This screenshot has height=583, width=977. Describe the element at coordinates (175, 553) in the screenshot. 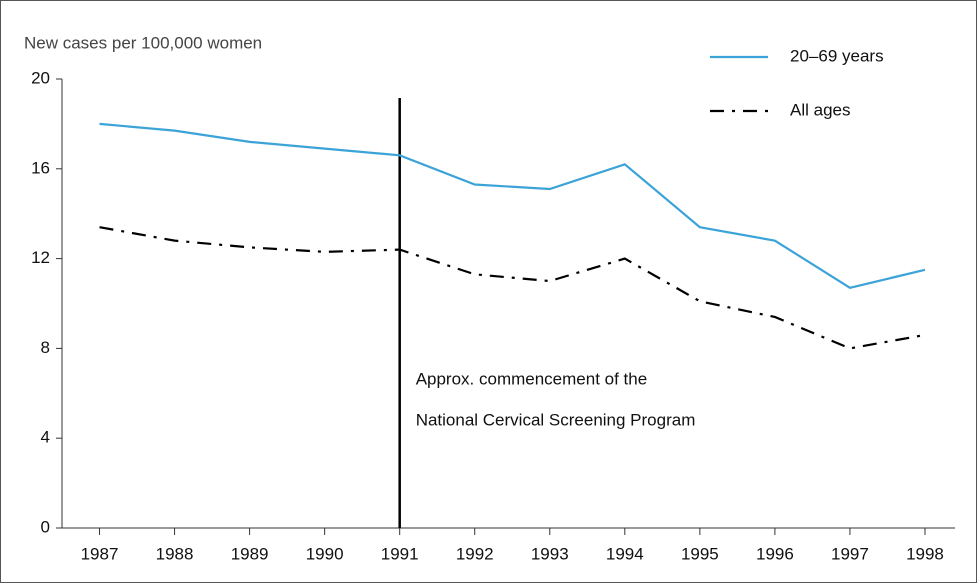

I see `x-tick-label: 1988` at that location.